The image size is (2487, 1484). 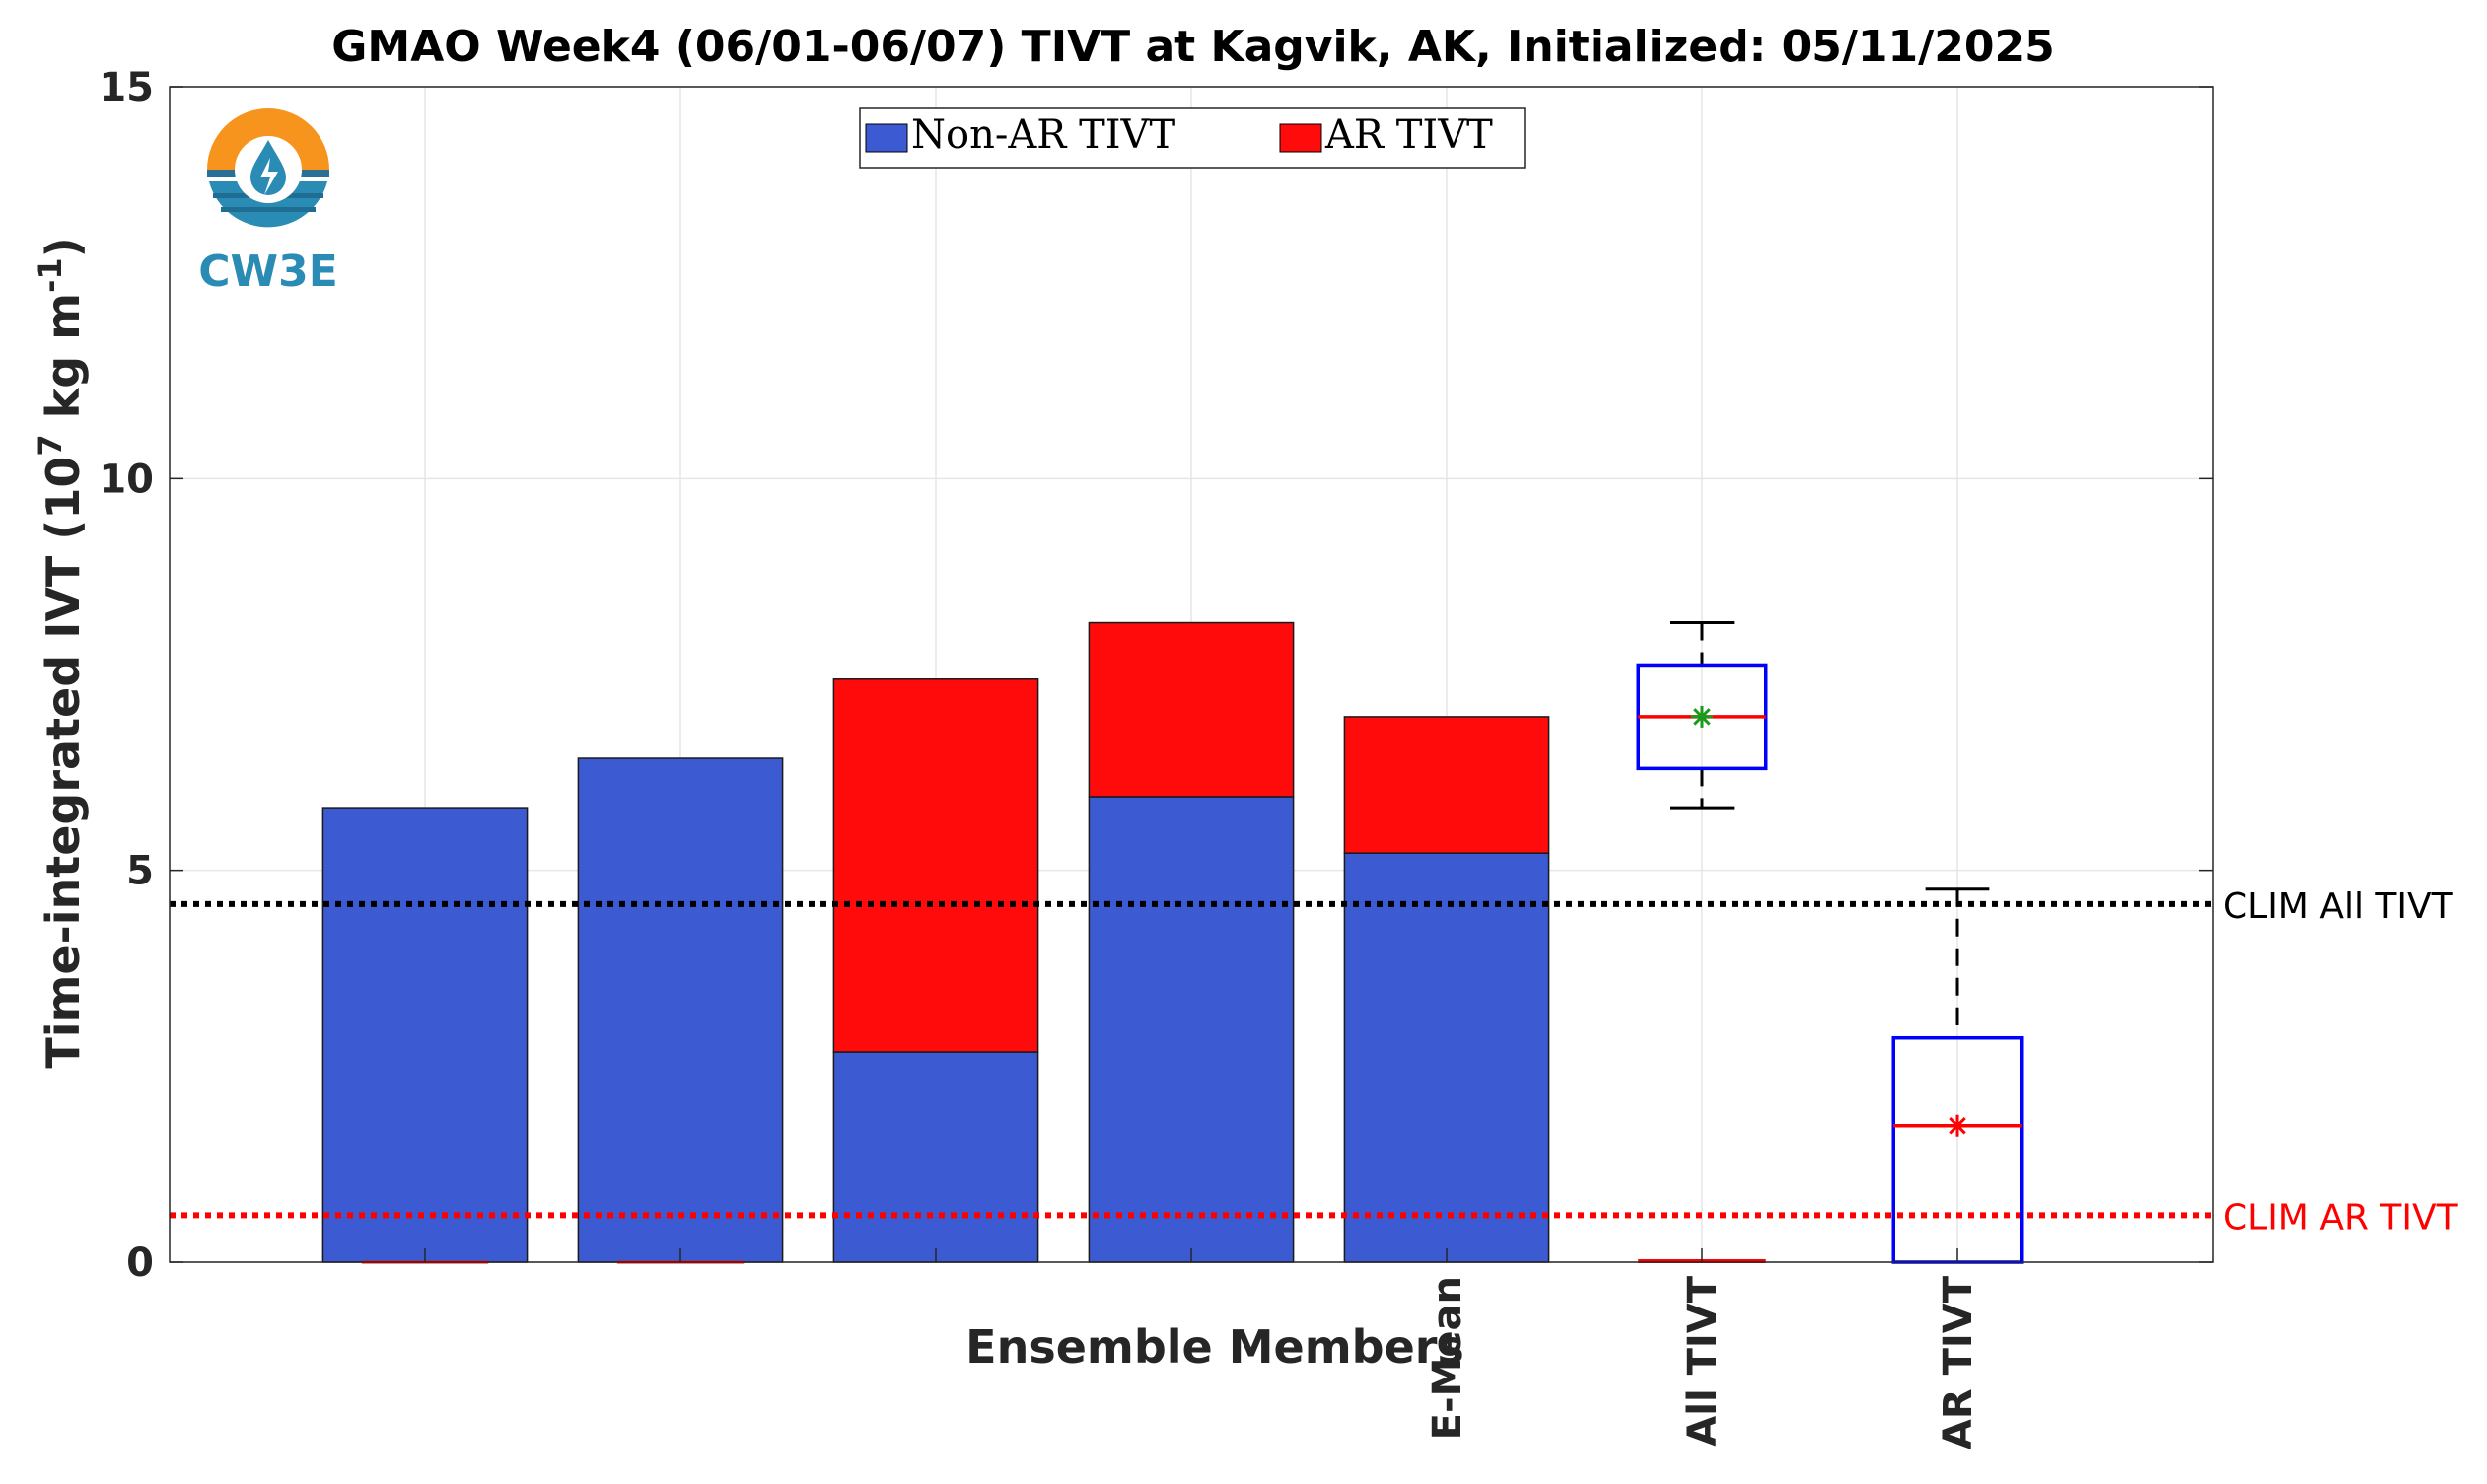 I want to click on y-tick-label: 10, so click(x=126, y=479).